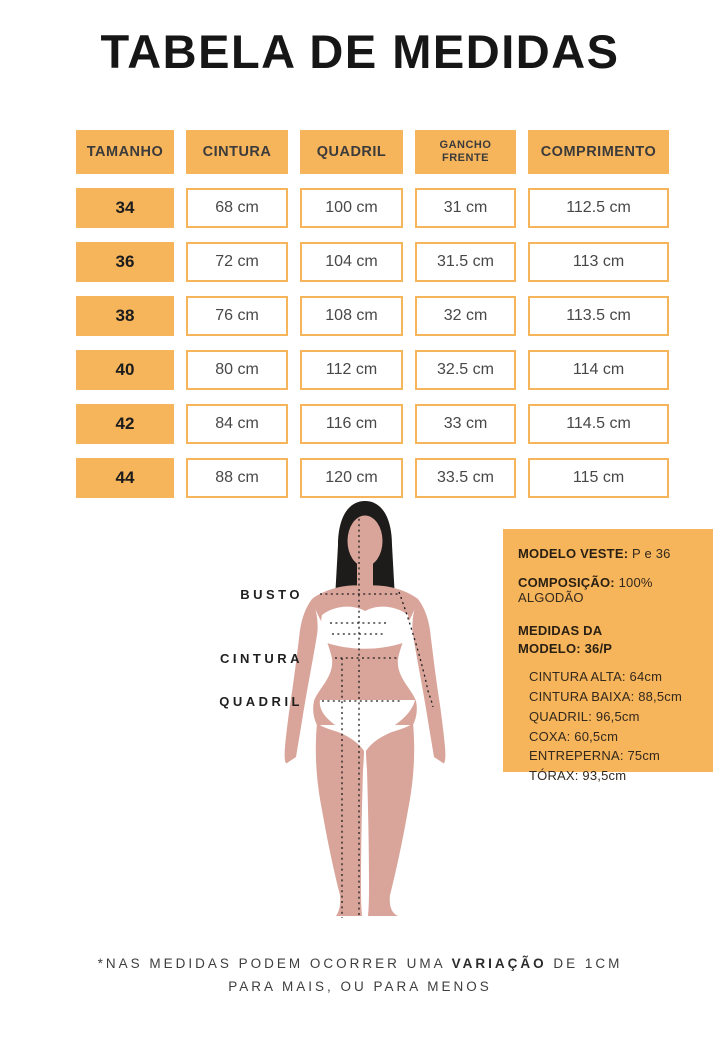 This screenshot has height=1047, width=720. What do you see at coordinates (465, 370) in the screenshot?
I see `gancho_frente-cell: 32.5 cm` at bounding box center [465, 370].